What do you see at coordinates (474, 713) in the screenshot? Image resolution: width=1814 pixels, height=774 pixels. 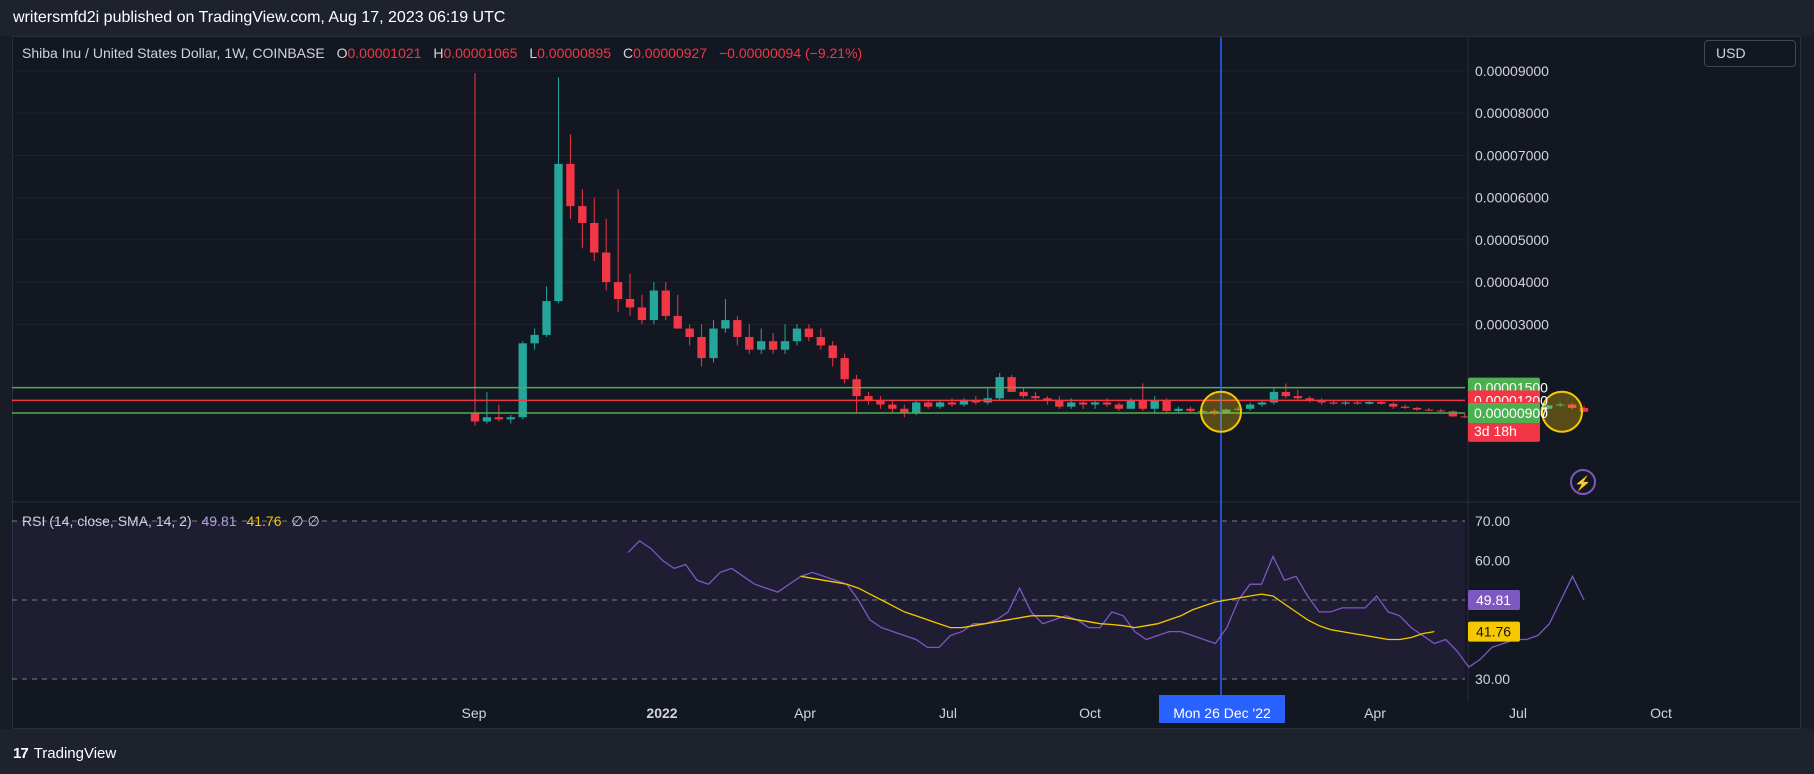 I see `time-axis-label: Sep` at bounding box center [474, 713].